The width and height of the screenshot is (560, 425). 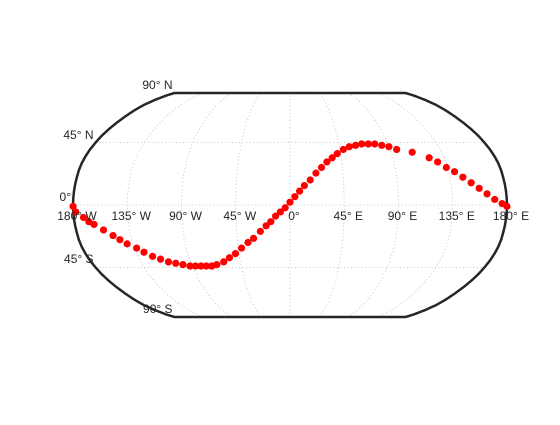 What do you see at coordinates (402, 216) in the screenshot?
I see `lon-label: 90° E` at bounding box center [402, 216].